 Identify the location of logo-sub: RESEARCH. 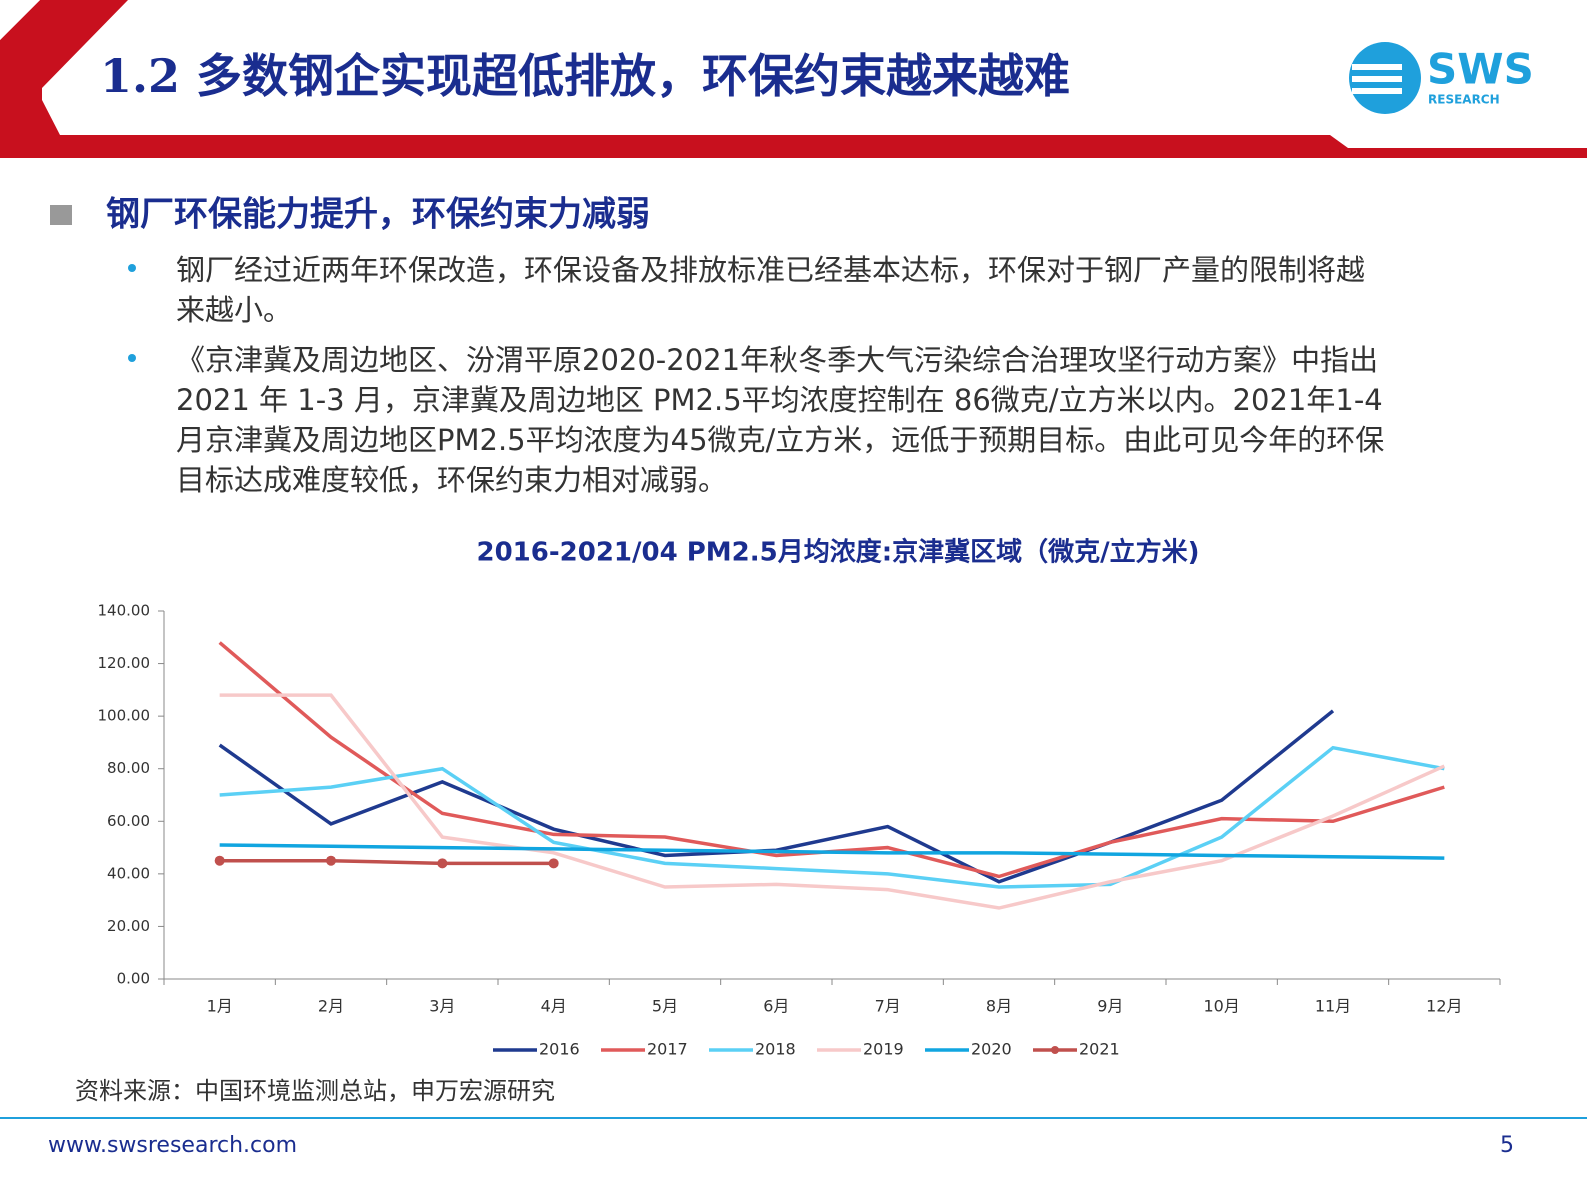
(1464, 100).